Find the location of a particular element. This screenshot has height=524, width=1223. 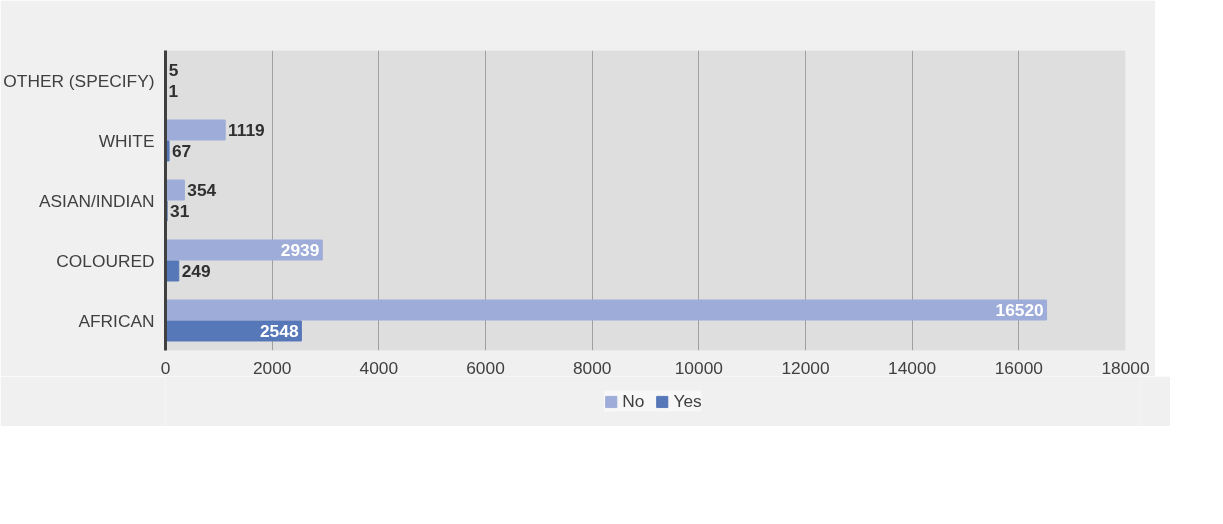

x-tick-label: 6000 is located at coordinates (485, 367).